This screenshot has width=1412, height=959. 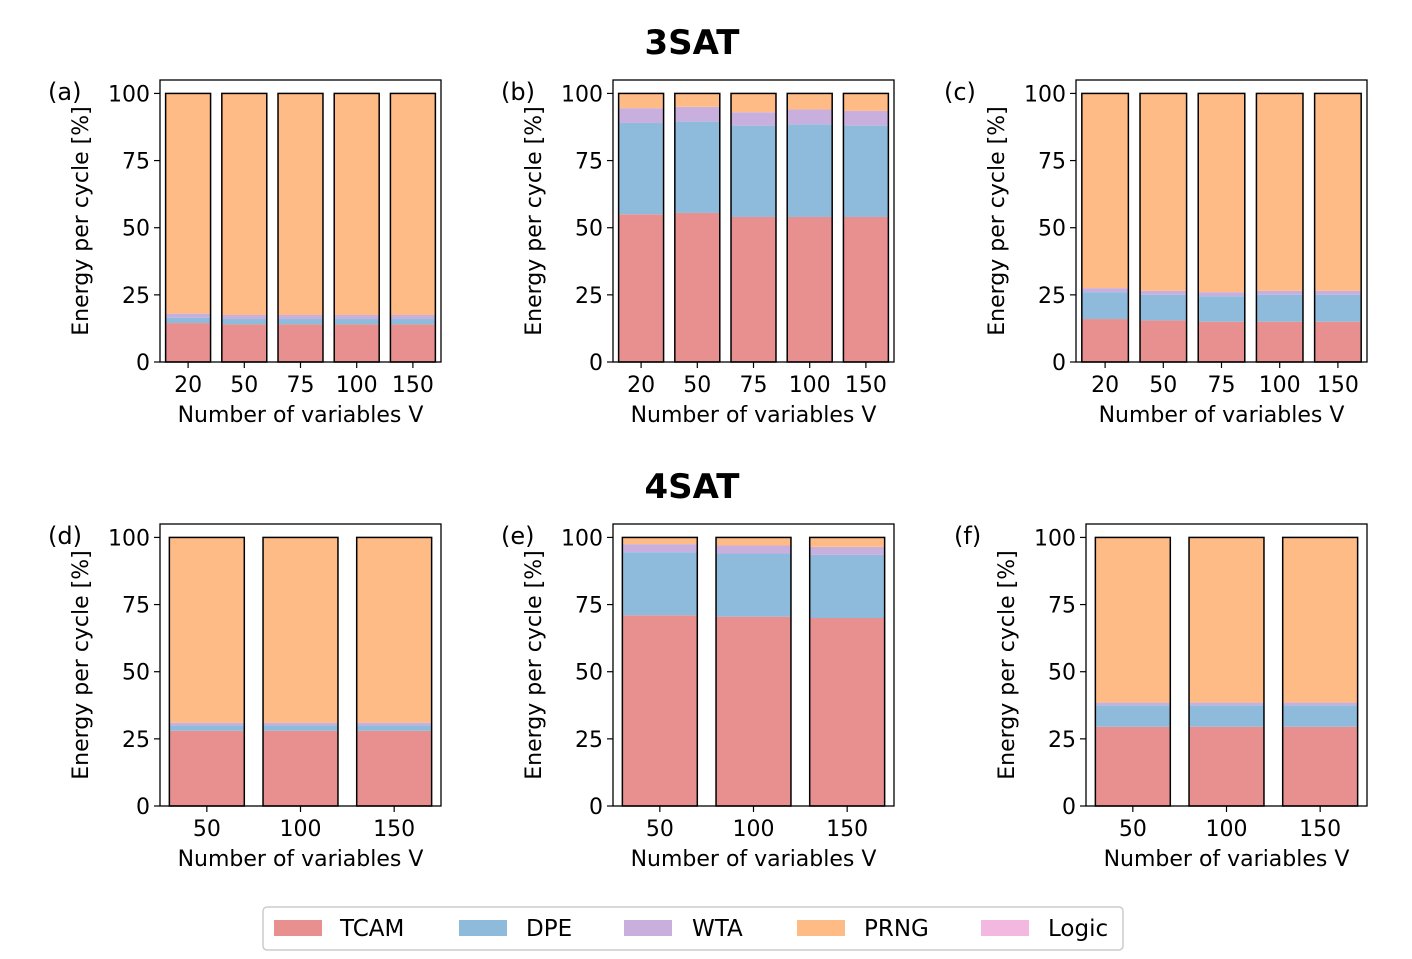 What do you see at coordinates (692, 43) in the screenshot?
I see `section-title-3sat: 3SAT` at bounding box center [692, 43].